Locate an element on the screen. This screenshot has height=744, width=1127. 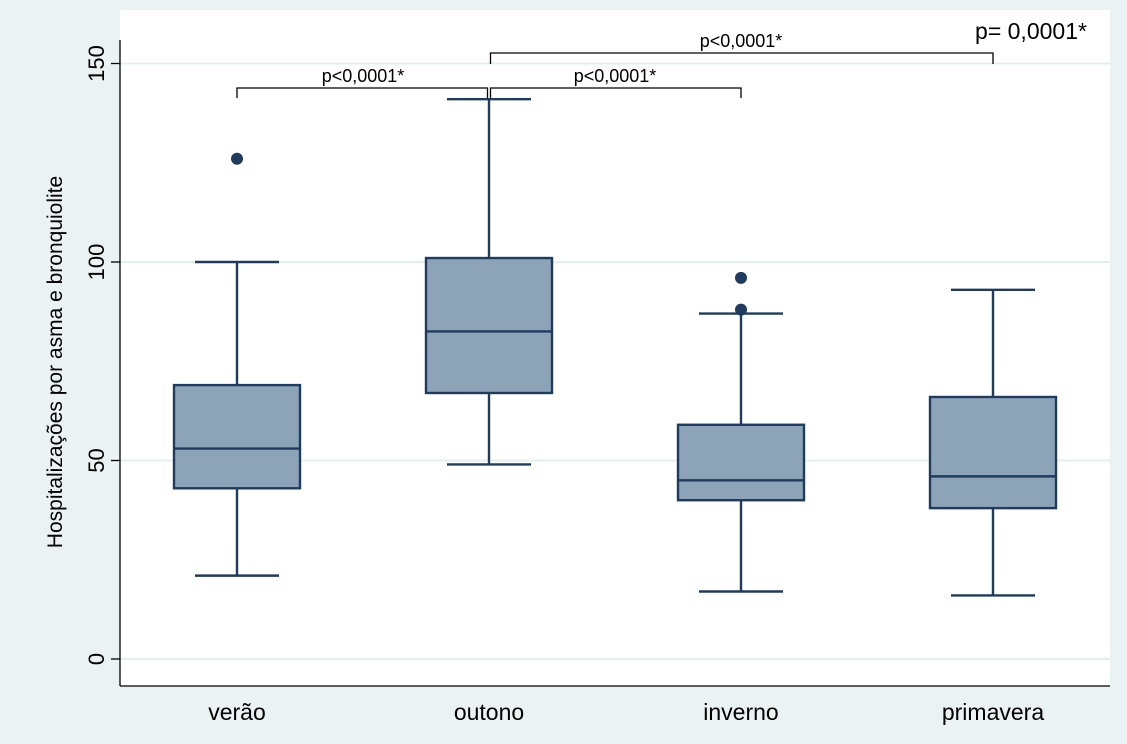
x-category-label: primavera is located at coordinates (993, 712).